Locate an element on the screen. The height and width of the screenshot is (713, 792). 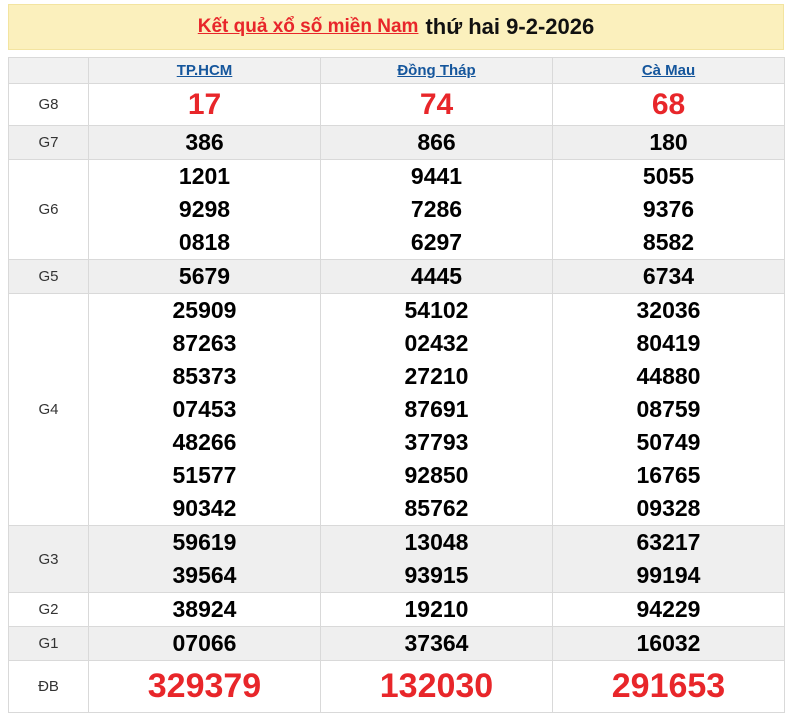
result-number: 19210 is located at coordinates (436, 609).